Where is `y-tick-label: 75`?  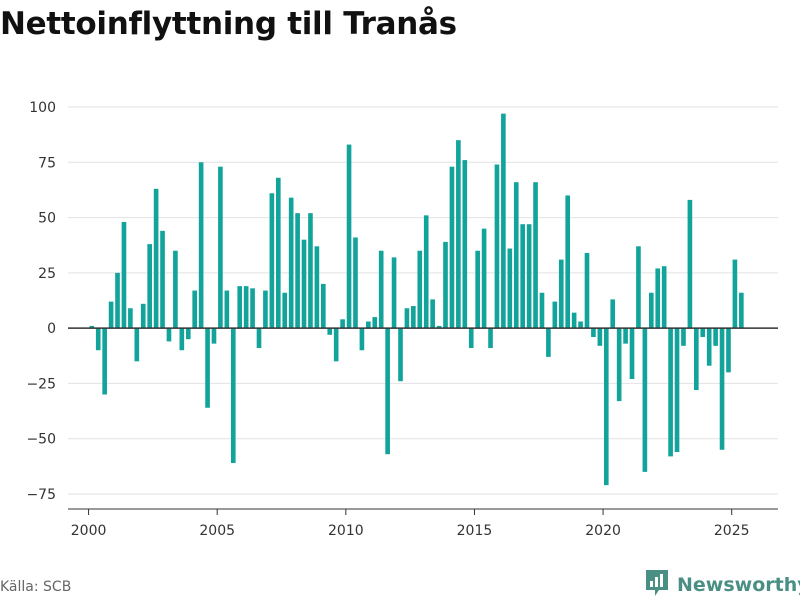
y-tick-label: 75 is located at coordinates (47, 163).